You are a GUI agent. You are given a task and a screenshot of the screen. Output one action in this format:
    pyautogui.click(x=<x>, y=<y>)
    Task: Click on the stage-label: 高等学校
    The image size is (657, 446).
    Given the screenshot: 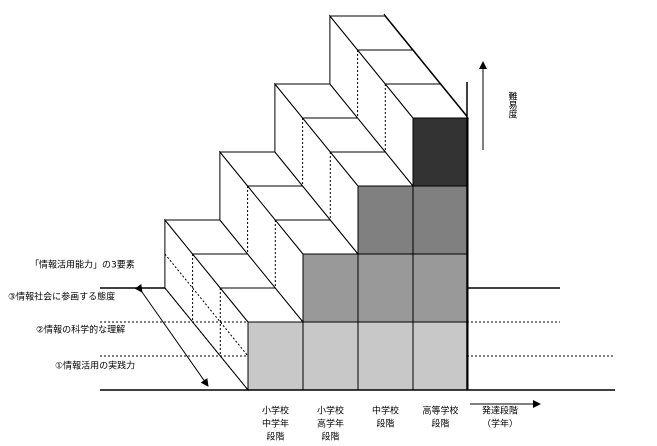 What is the action you would take?
    pyautogui.click(x=440, y=411)
    